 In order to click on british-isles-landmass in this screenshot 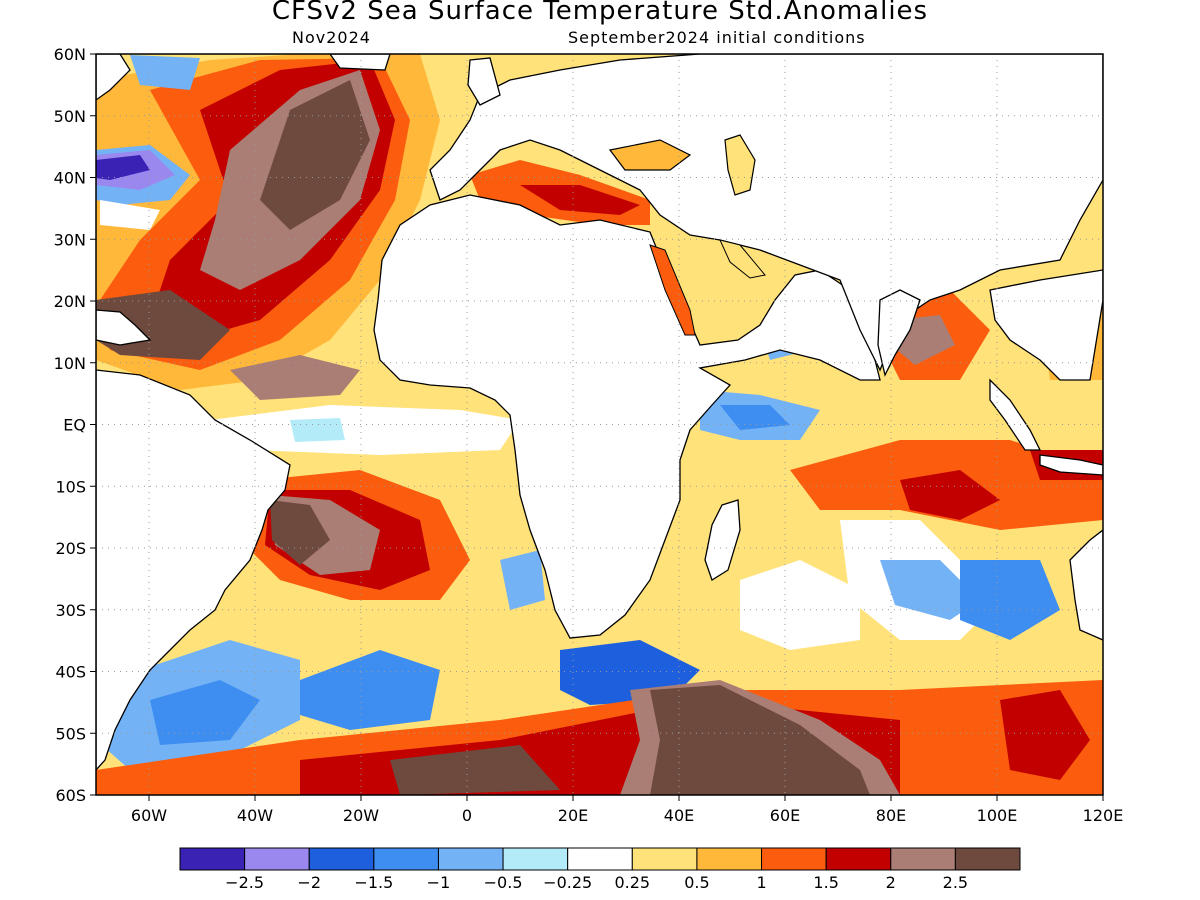, I will do `click(484, 81)`.